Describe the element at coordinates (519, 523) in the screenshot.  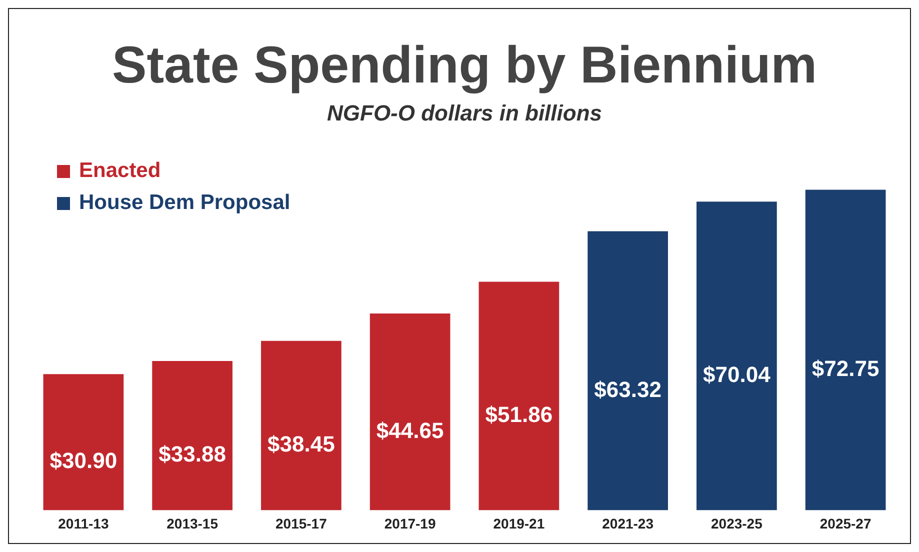
I see `x-tick-label: 2019-21` at that location.